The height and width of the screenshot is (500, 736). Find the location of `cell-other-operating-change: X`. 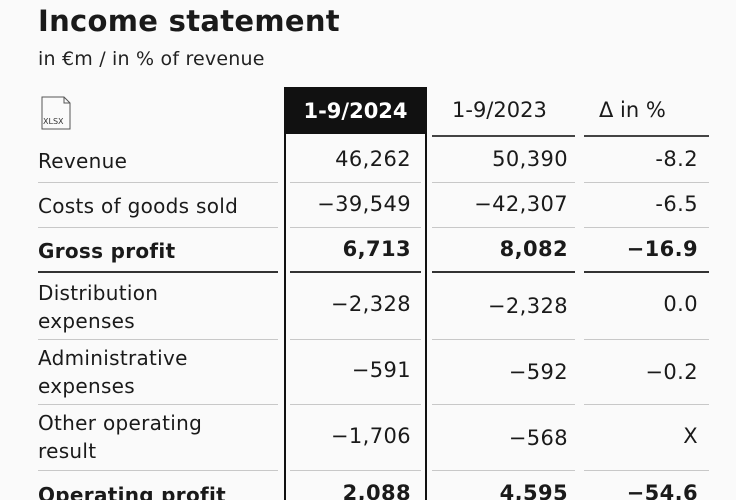

cell-other-operating-change: X is located at coordinates (690, 436).